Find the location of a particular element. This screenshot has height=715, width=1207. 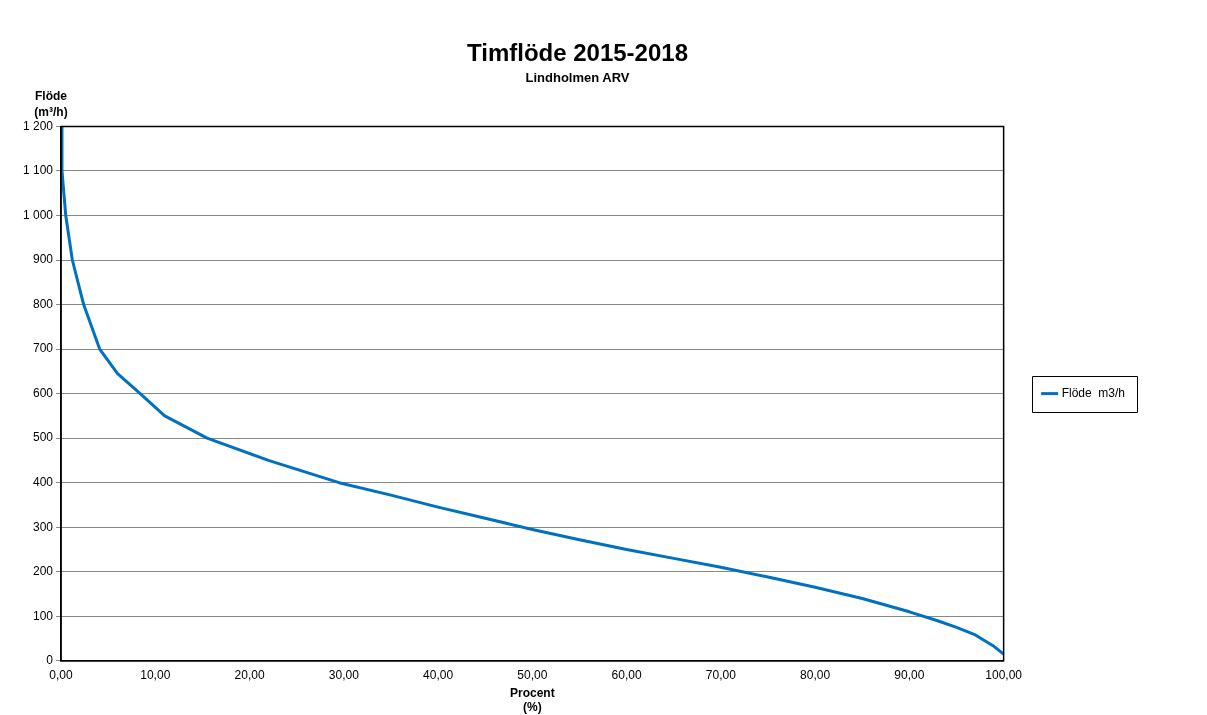

x-tick-label: 60,00 is located at coordinates (626, 675).